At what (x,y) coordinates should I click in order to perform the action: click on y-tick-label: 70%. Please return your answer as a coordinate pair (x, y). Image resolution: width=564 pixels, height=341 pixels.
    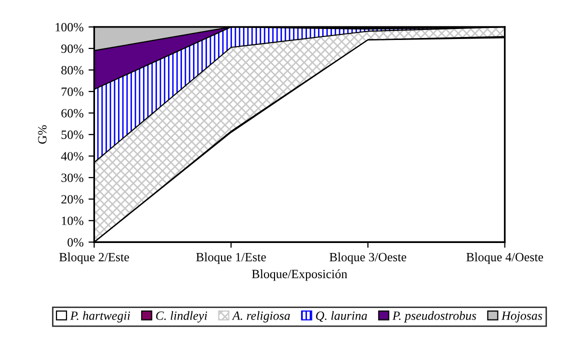
    Looking at the image, I should click on (73, 92).